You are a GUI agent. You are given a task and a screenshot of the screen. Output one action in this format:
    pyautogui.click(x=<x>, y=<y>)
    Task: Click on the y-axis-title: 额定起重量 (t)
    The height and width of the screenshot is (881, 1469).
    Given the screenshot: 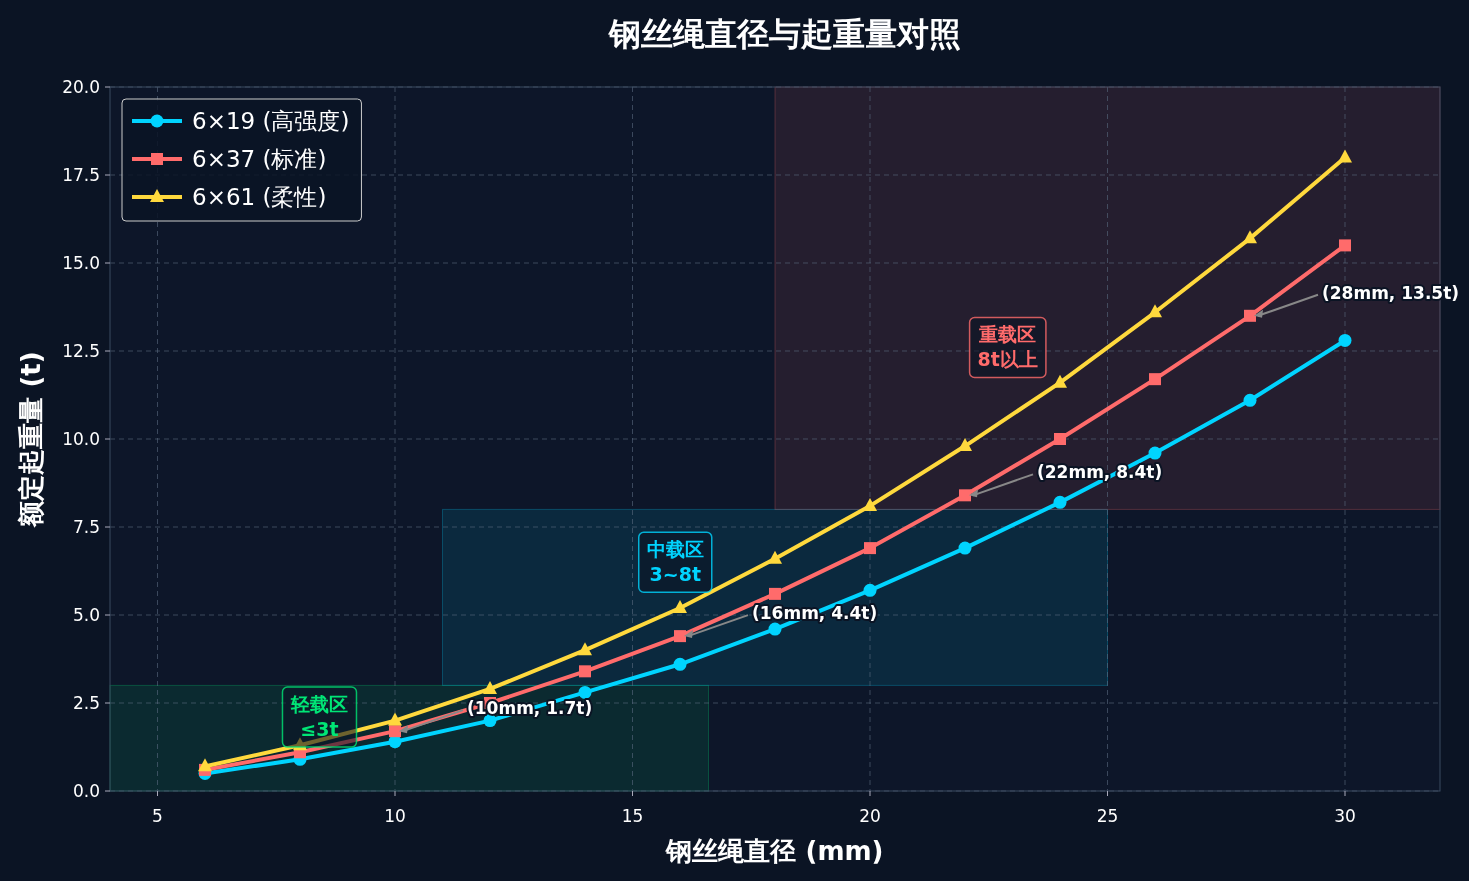 What is the action you would take?
    pyautogui.click(x=31, y=439)
    